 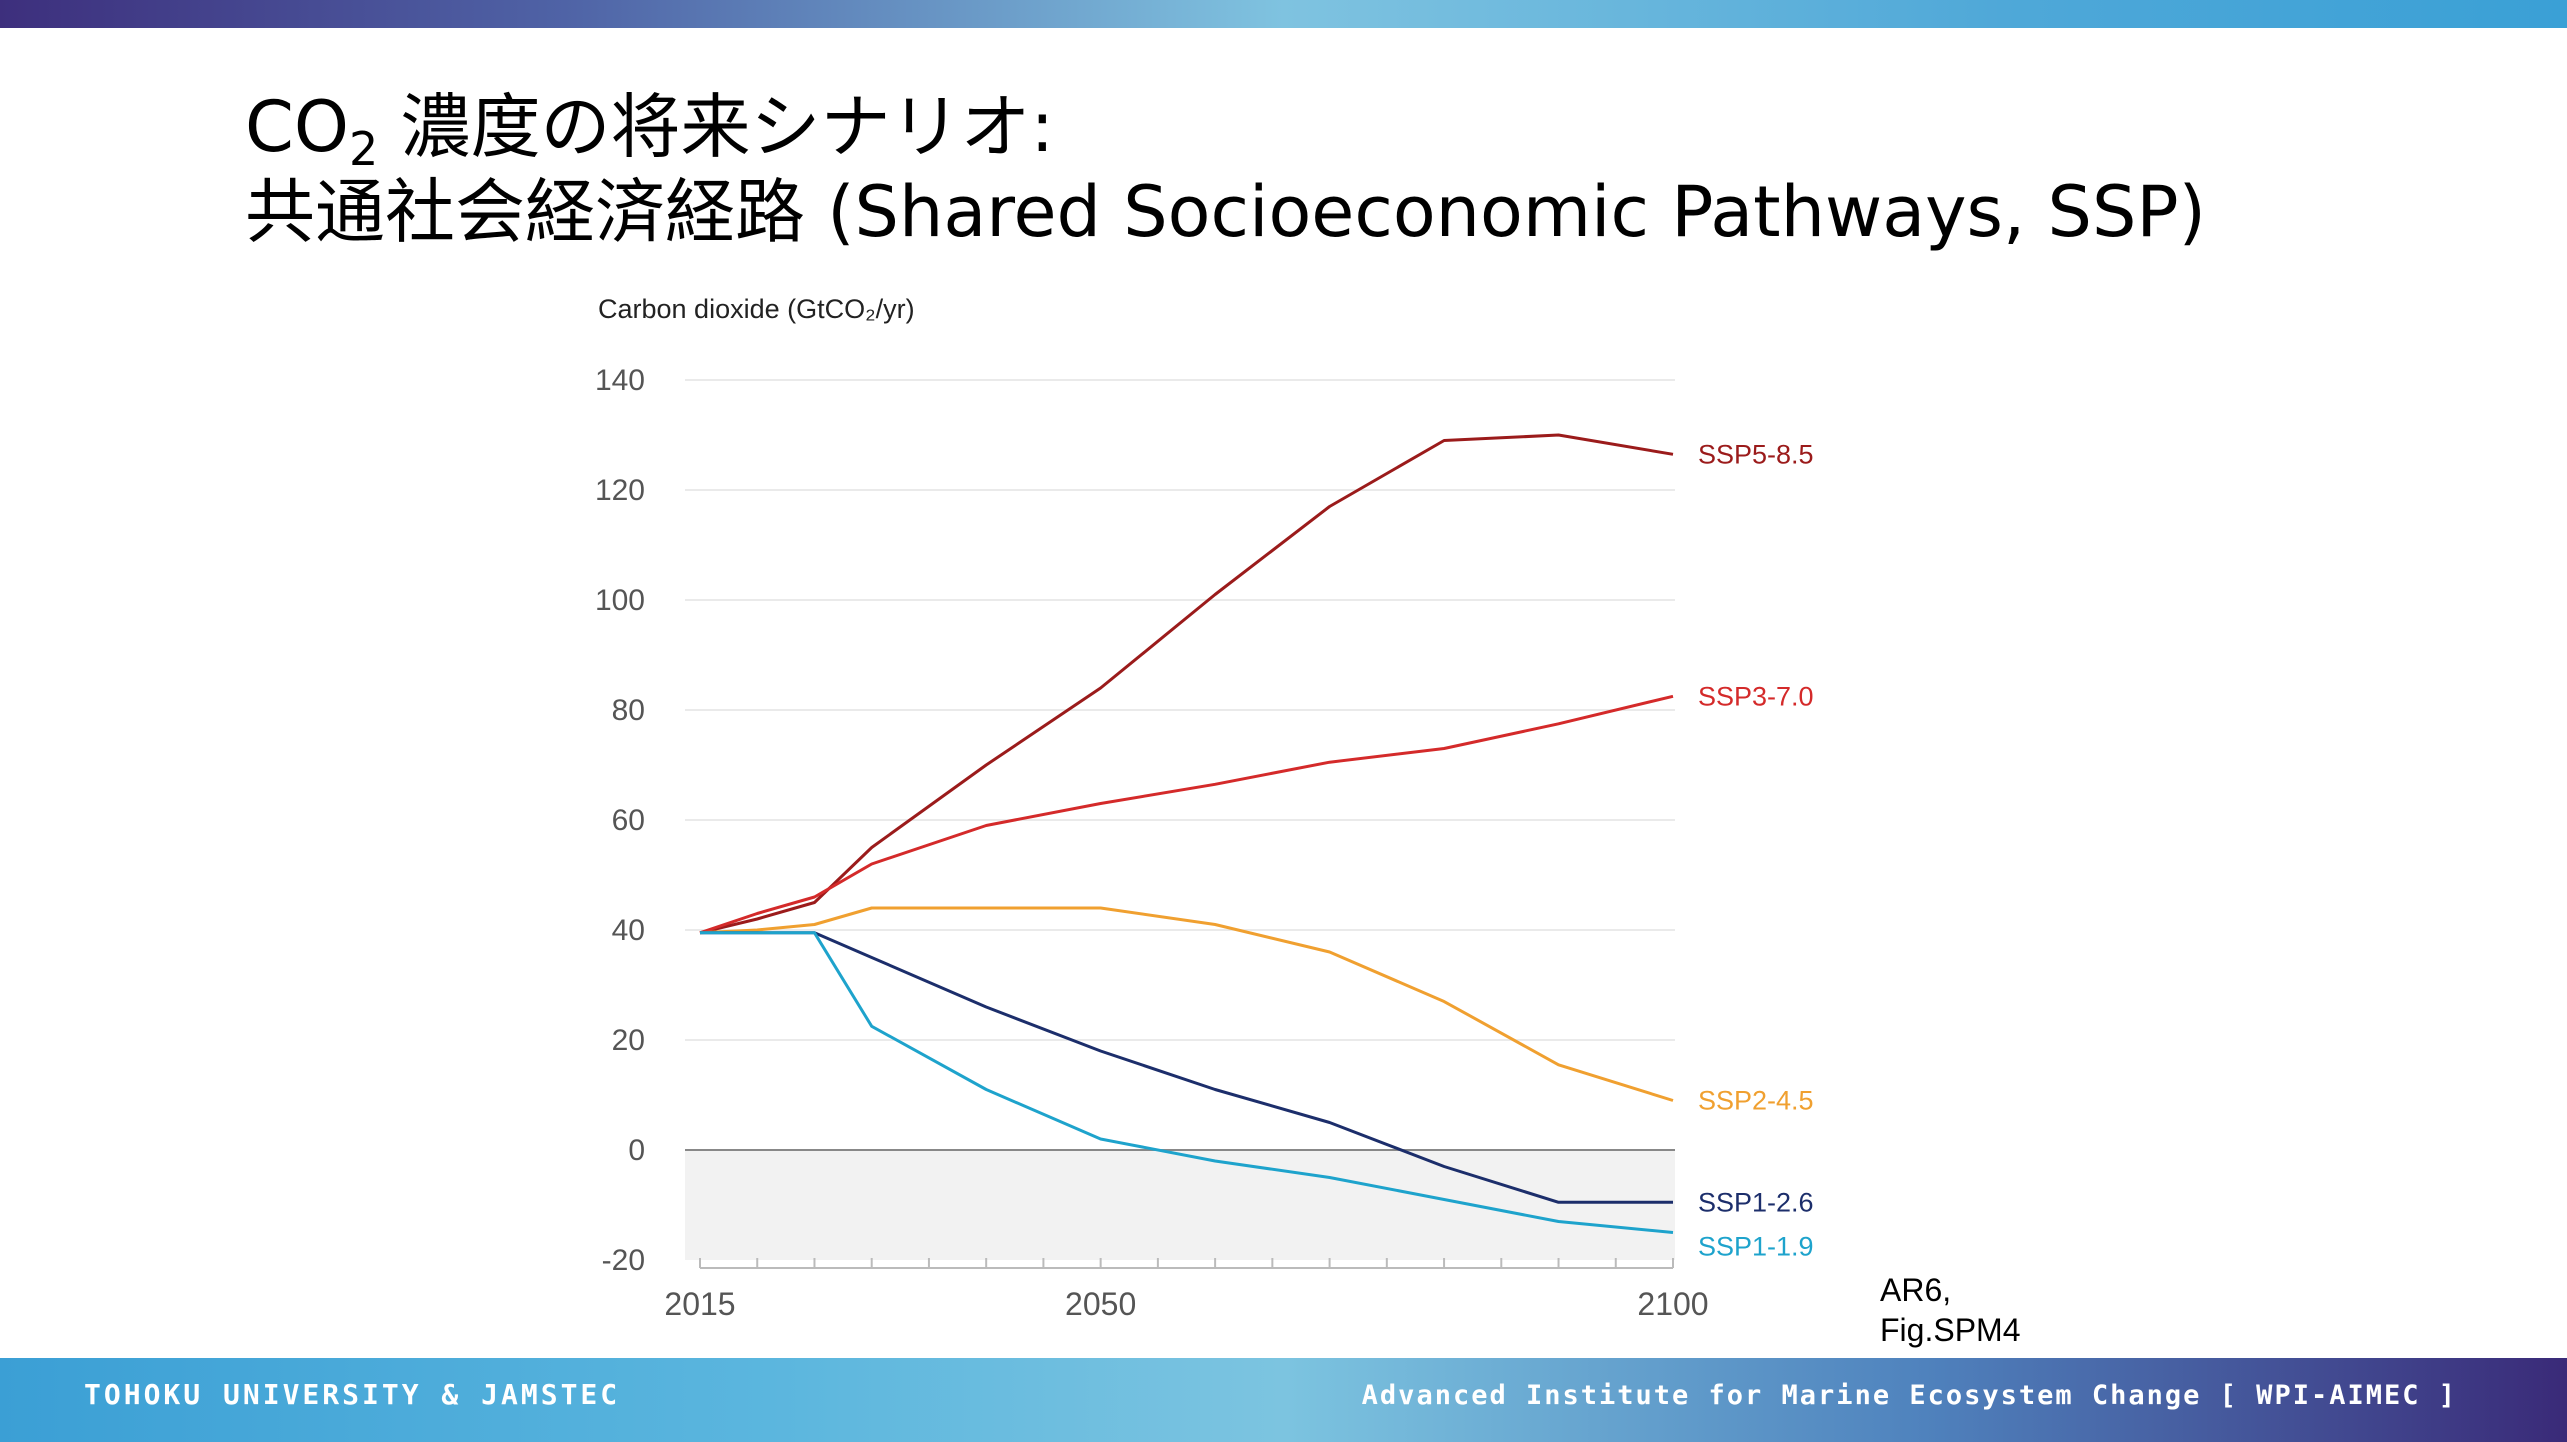 I want to click on y-tick-label: 100, so click(x=620, y=600).